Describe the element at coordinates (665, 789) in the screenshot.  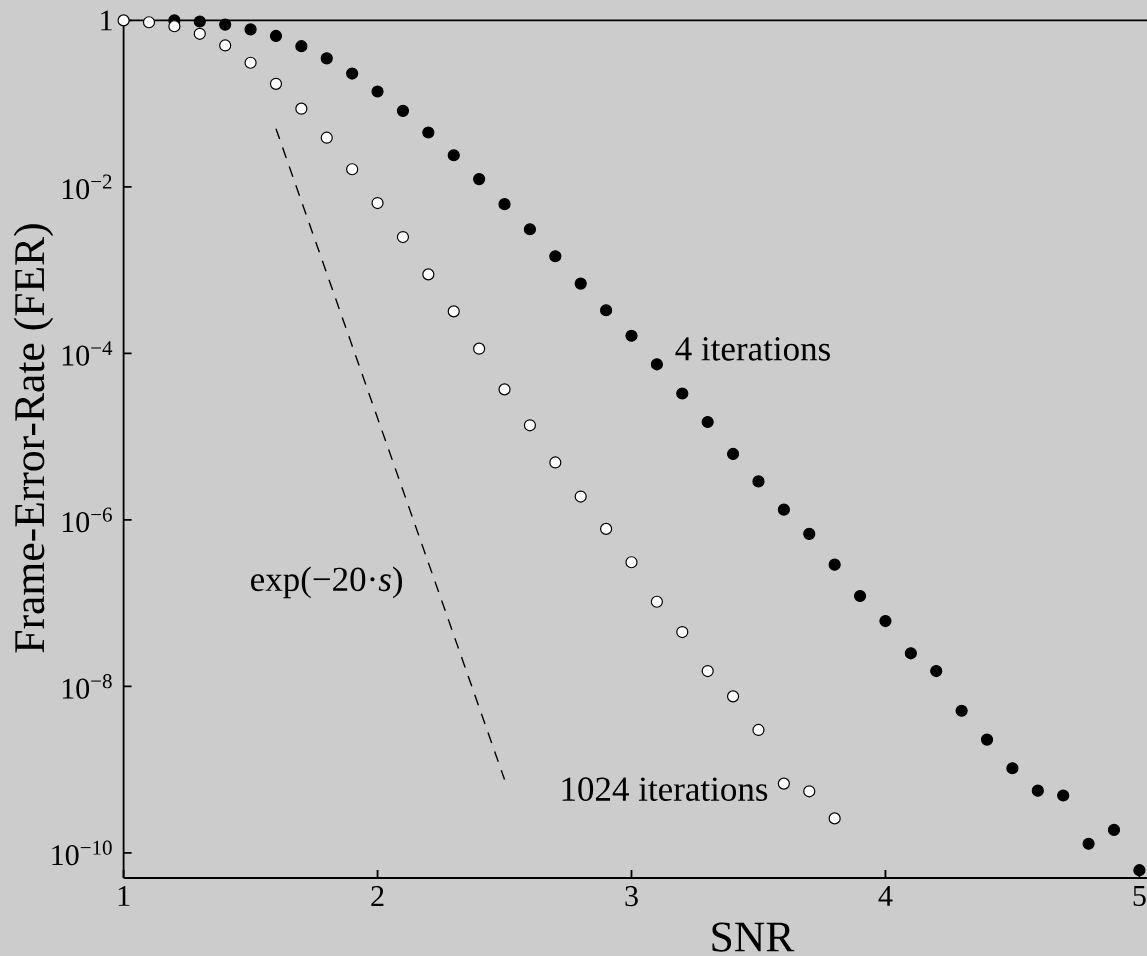
I see `series-label: 1024 iterations` at that location.